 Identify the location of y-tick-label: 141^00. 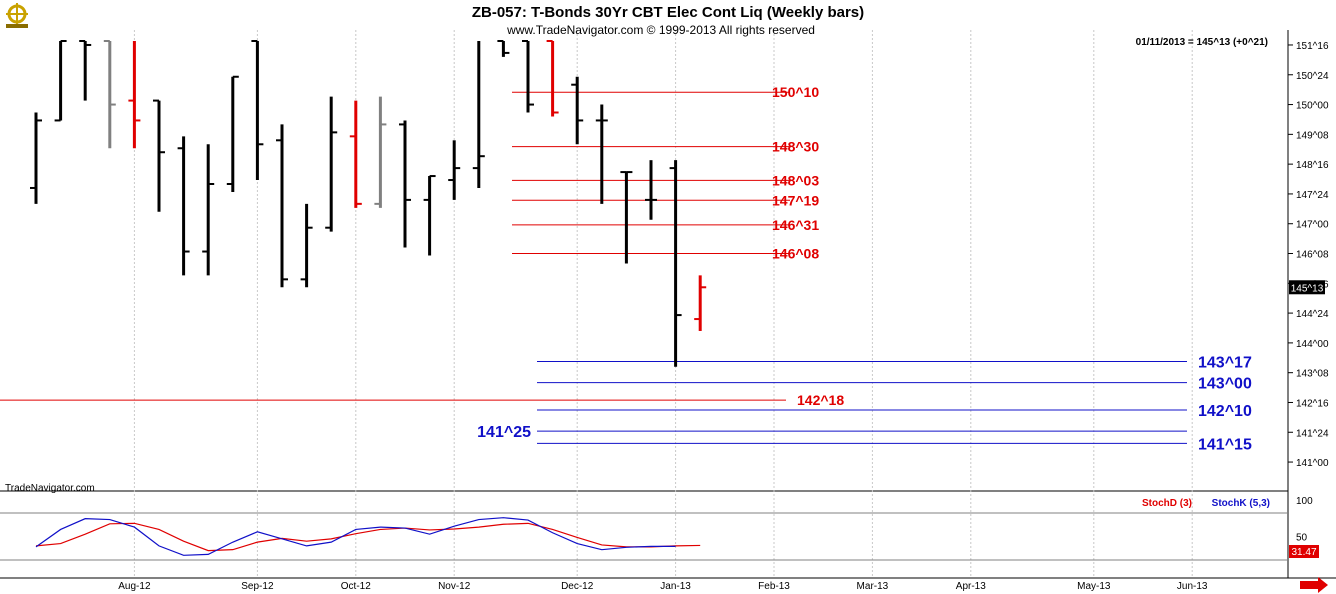
(1312, 463).